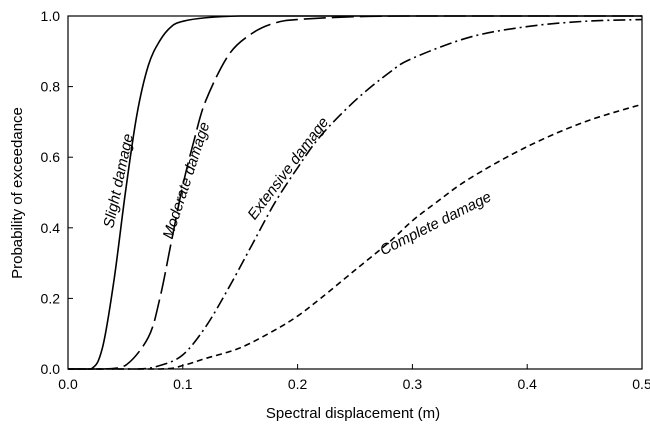  I want to click on y-tick-label: 0.0, so click(51, 369).